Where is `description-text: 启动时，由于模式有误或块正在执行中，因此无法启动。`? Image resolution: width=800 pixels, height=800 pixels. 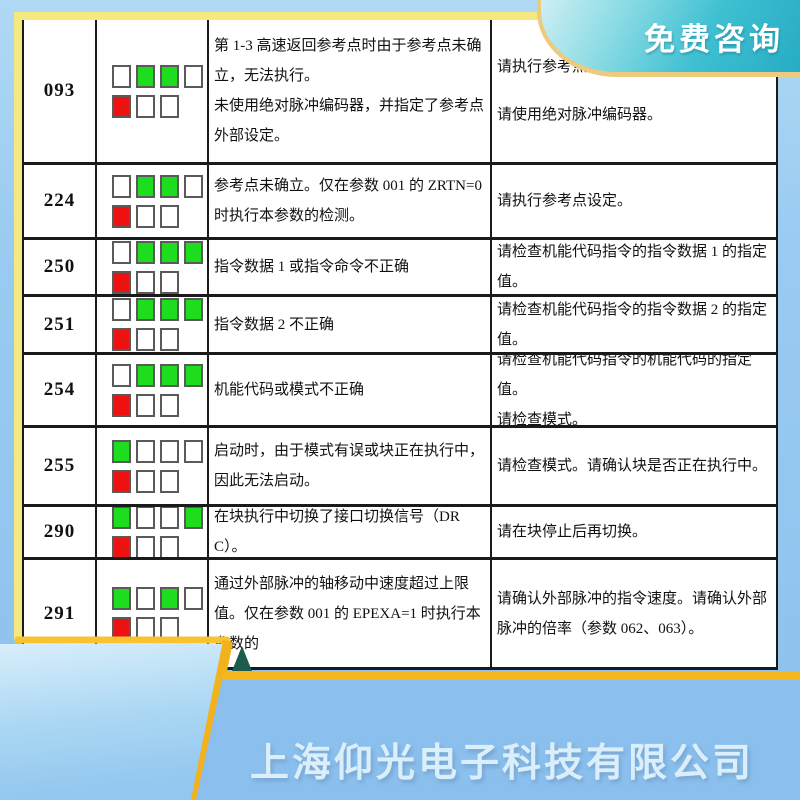 description-text: 启动时，由于模式有误或块正在执行中，因此无法启动。 is located at coordinates (349, 466).